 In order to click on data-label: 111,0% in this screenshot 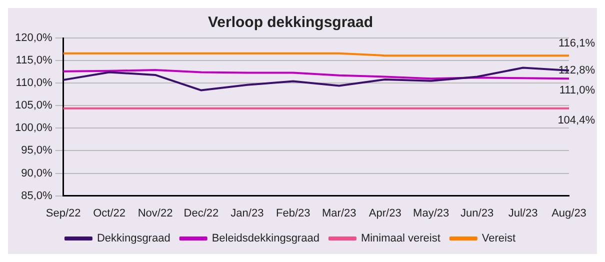, I will do `click(577, 90)`.